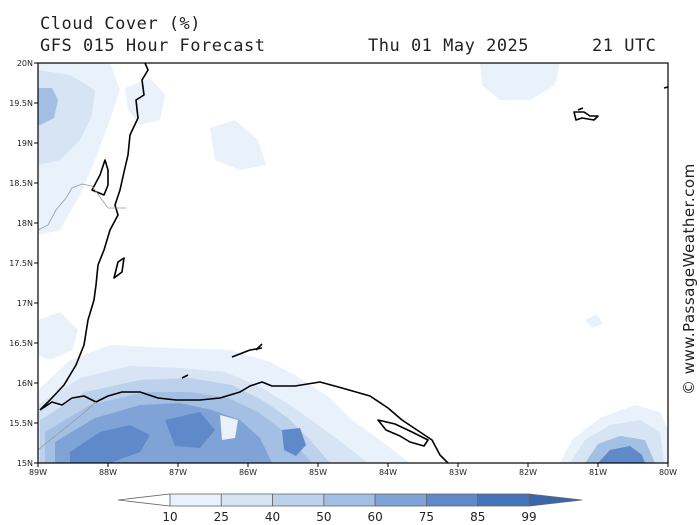  I want to click on credit-text: © www.PassageWeather.com, so click(689, 279).